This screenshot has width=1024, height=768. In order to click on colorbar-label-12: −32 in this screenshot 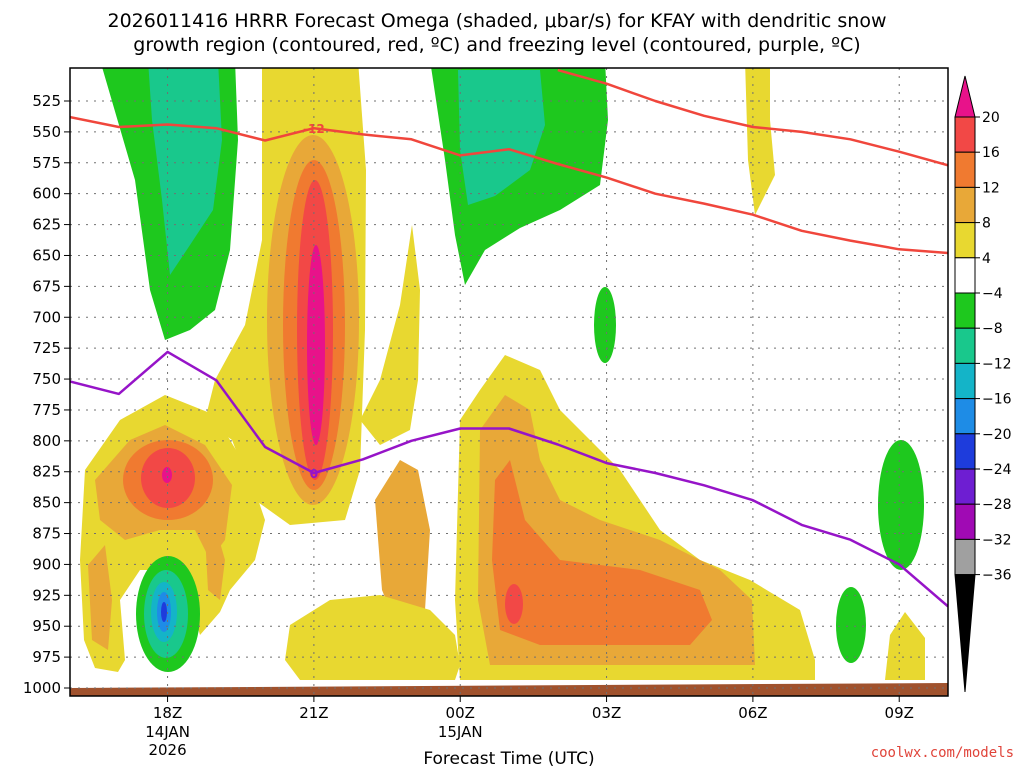, I will do `click(997, 540)`.